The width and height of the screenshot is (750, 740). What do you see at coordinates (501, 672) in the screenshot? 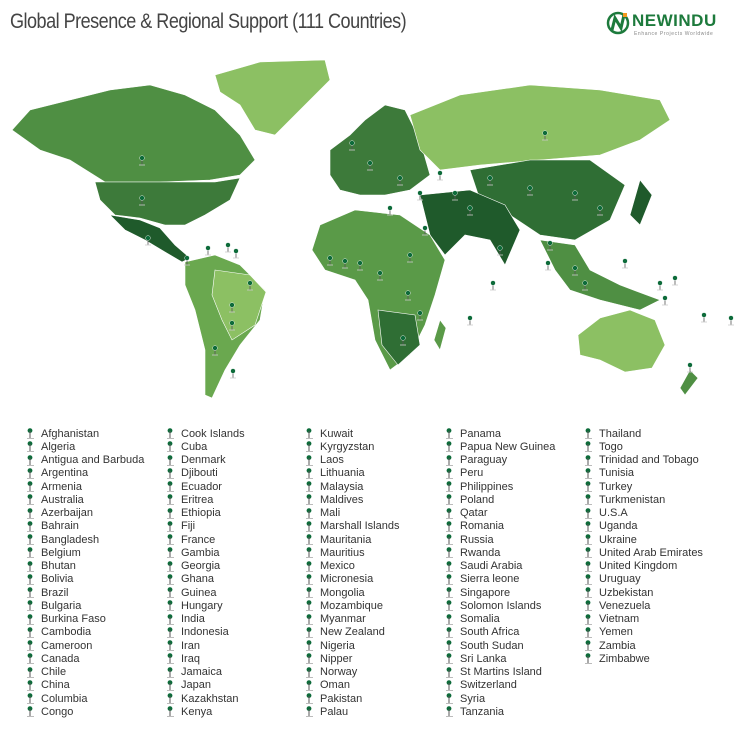
I see `country-name: St Martins Island` at bounding box center [501, 672].